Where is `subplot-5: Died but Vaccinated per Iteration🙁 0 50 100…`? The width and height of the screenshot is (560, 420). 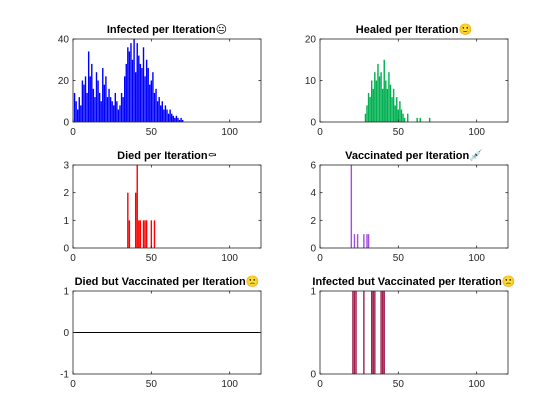 subplot-5: Died but Vaccinated per Iteration🙁 0 50 100… is located at coordinates (161, 332).